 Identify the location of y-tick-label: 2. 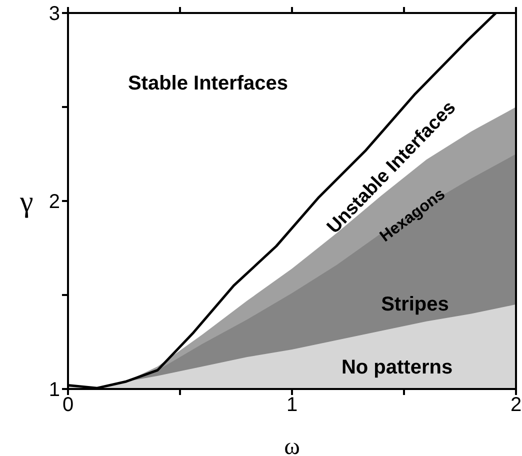
(54, 202).